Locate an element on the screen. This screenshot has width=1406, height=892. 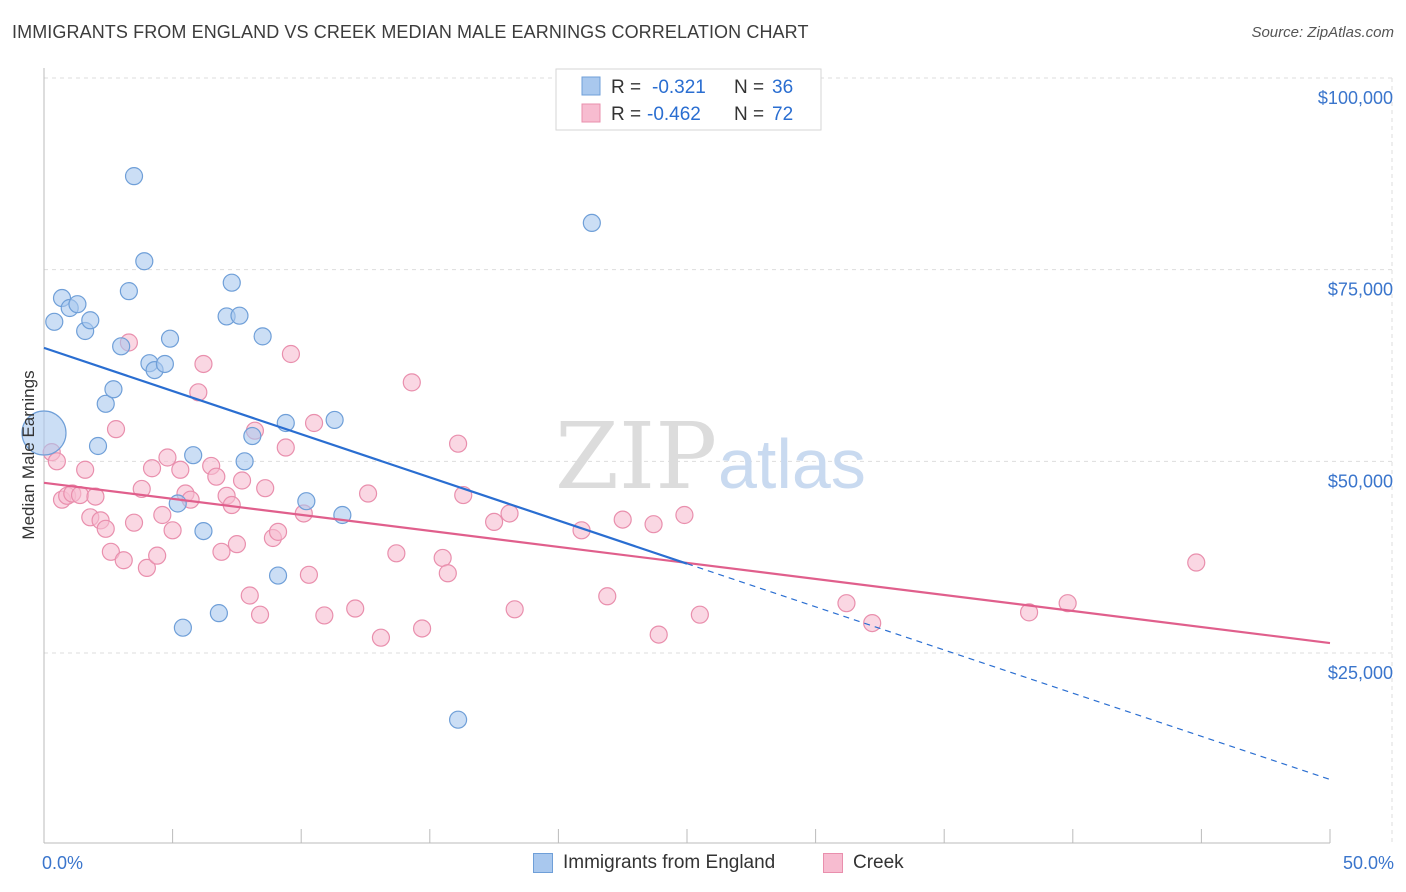
legend-label-england: Immigrants from England is located at coordinates (669, 862).